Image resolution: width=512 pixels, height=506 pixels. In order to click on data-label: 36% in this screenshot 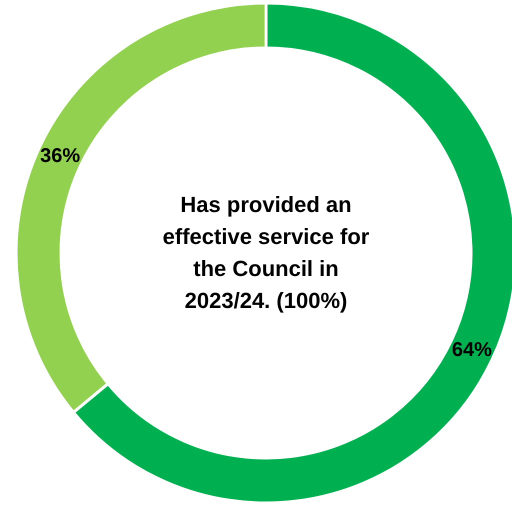, I will do `click(60, 156)`.